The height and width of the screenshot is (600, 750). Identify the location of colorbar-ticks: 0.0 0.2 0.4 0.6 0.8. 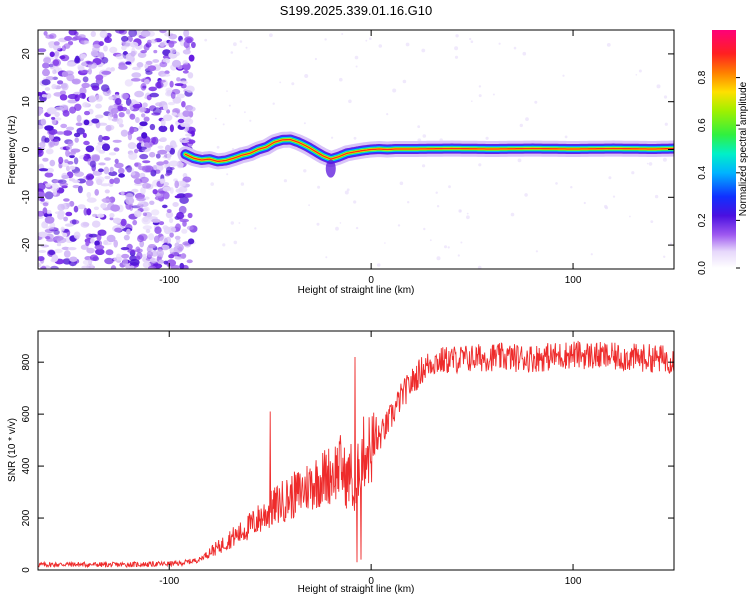
(718, 172).